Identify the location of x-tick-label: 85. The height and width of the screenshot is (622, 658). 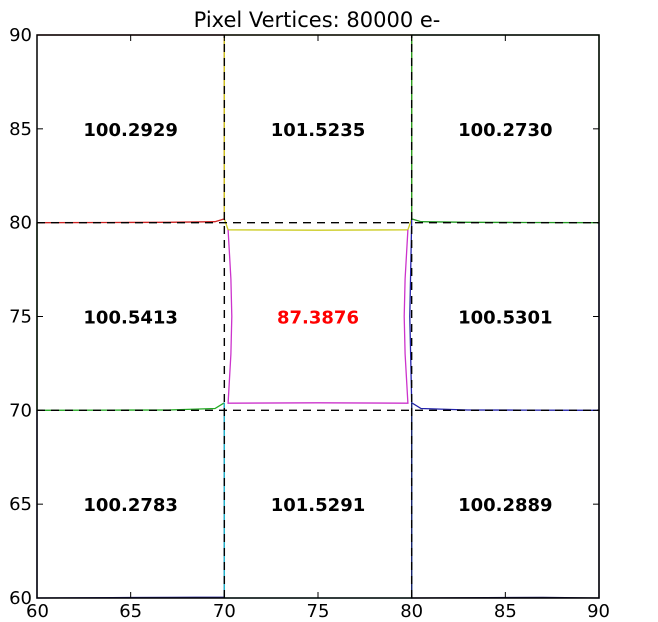
(505, 611).